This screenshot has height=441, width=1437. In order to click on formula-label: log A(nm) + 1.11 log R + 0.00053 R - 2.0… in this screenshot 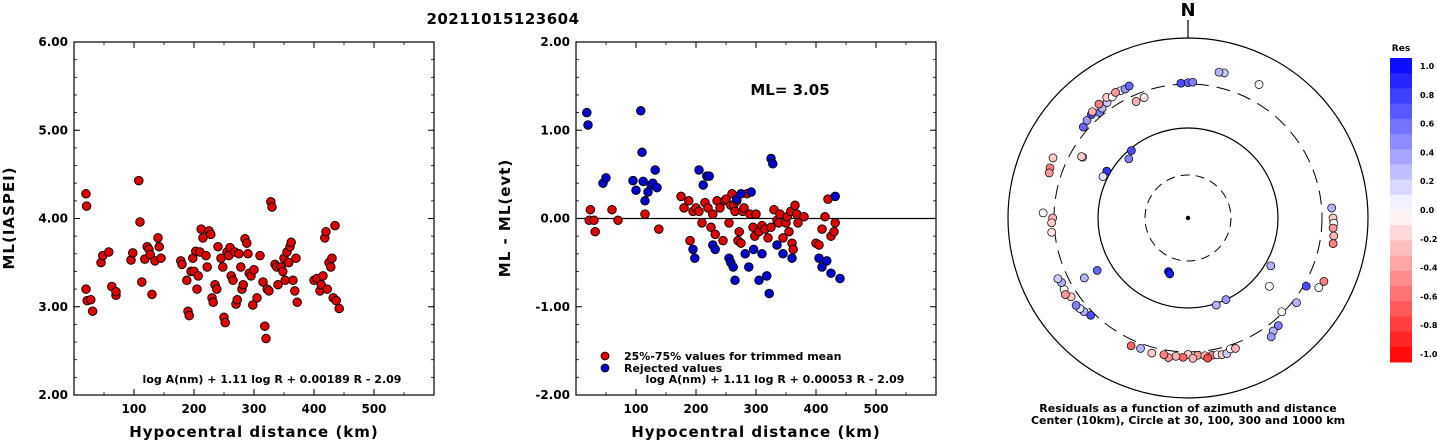, I will do `click(775, 379)`.